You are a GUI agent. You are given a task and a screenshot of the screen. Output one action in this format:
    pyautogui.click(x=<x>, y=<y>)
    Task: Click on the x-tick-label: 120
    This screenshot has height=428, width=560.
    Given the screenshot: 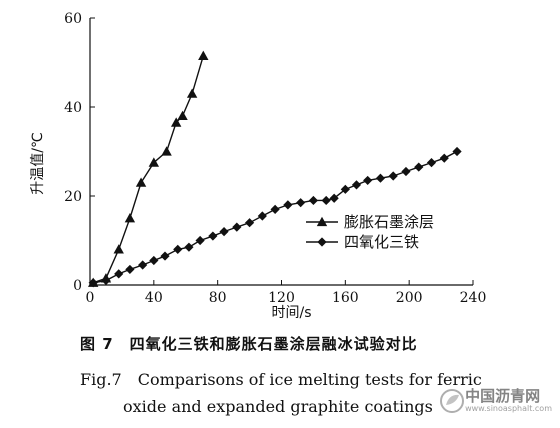 What is the action you would take?
    pyautogui.click(x=281, y=298)
    